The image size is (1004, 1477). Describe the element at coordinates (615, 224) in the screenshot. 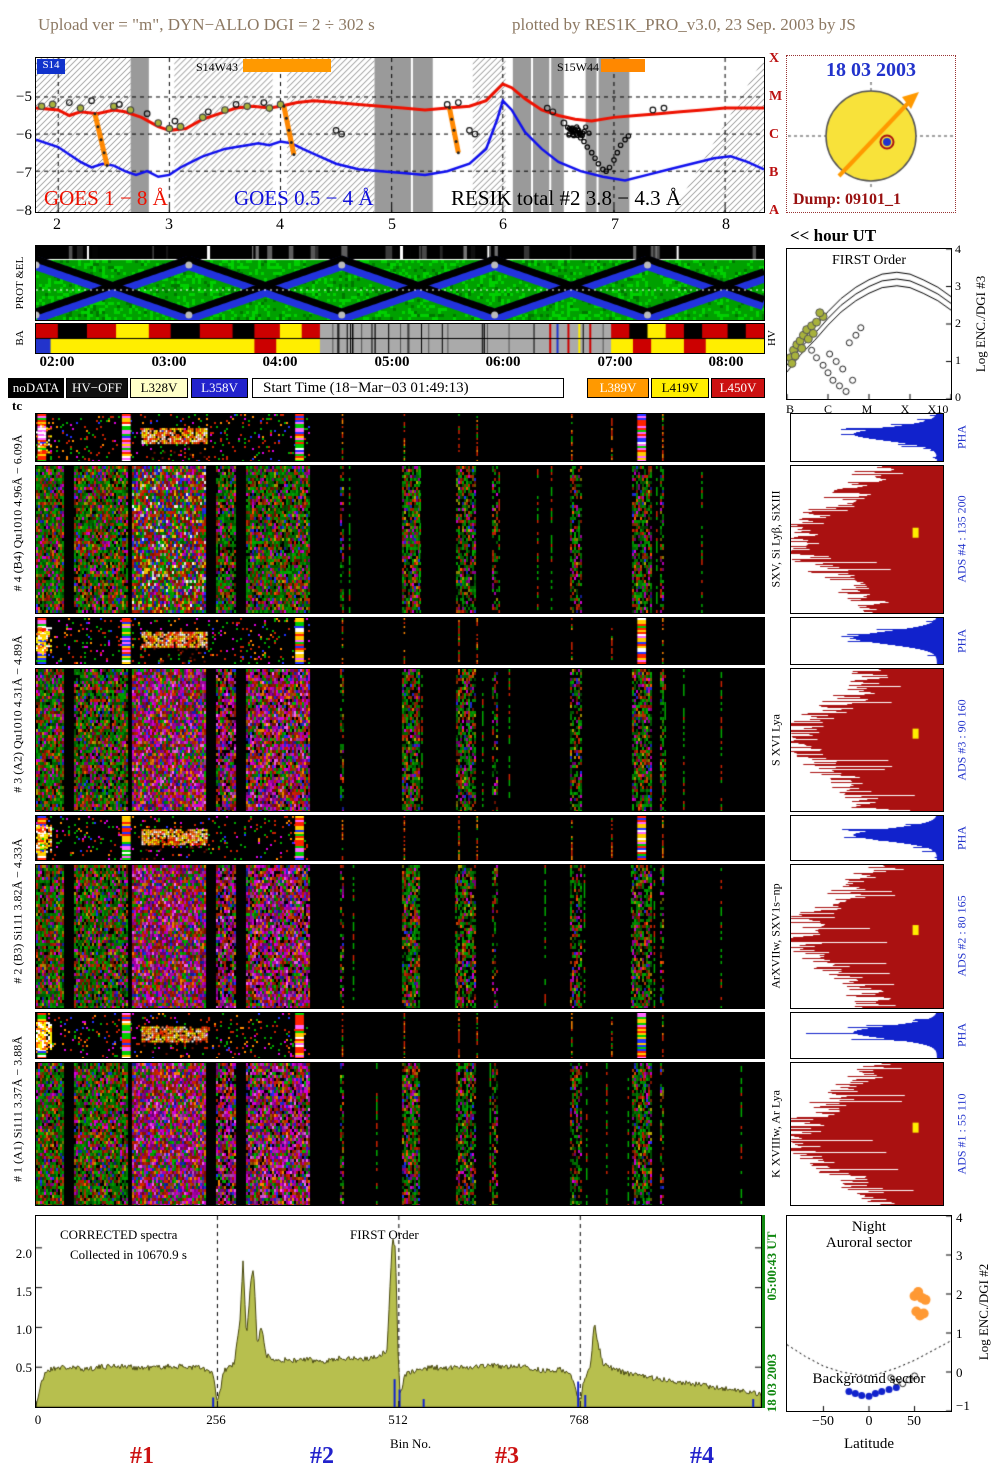

I see `goes-xtick-7: 7` at that location.